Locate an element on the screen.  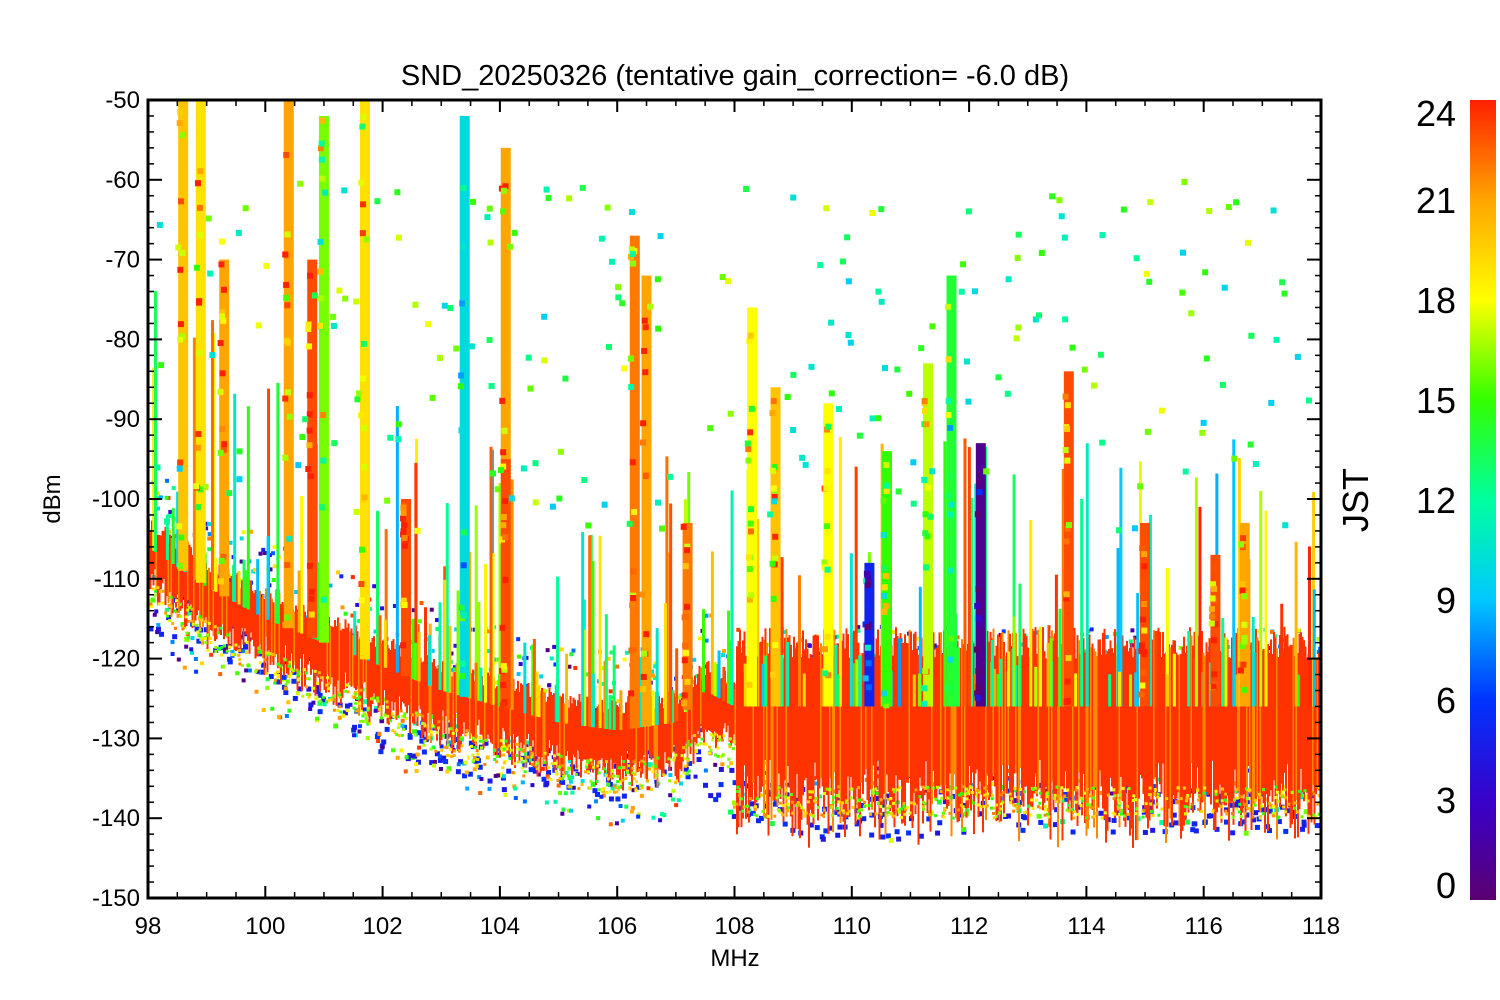
x-tick-label: 98 is located at coordinates (148, 926).